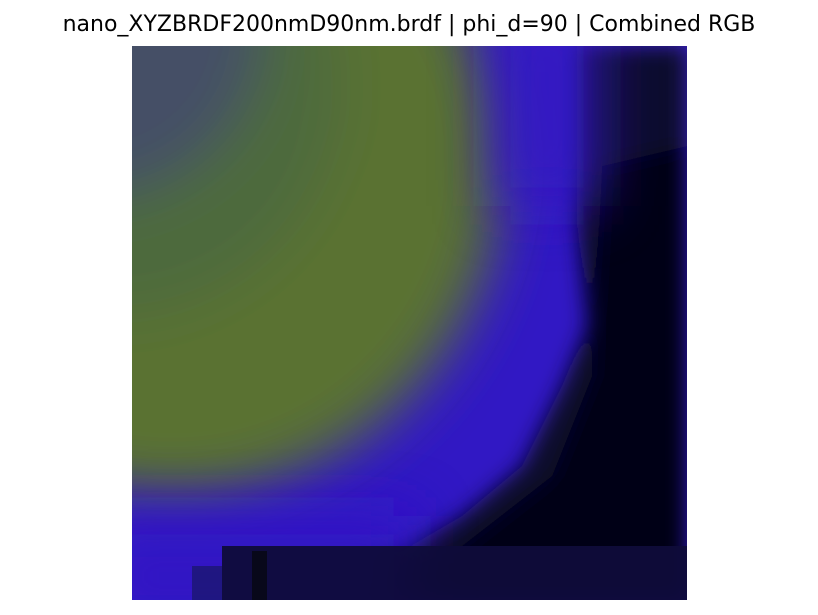 The image size is (818, 615). I want to click on bottom-dark-strip, so click(439, 573).